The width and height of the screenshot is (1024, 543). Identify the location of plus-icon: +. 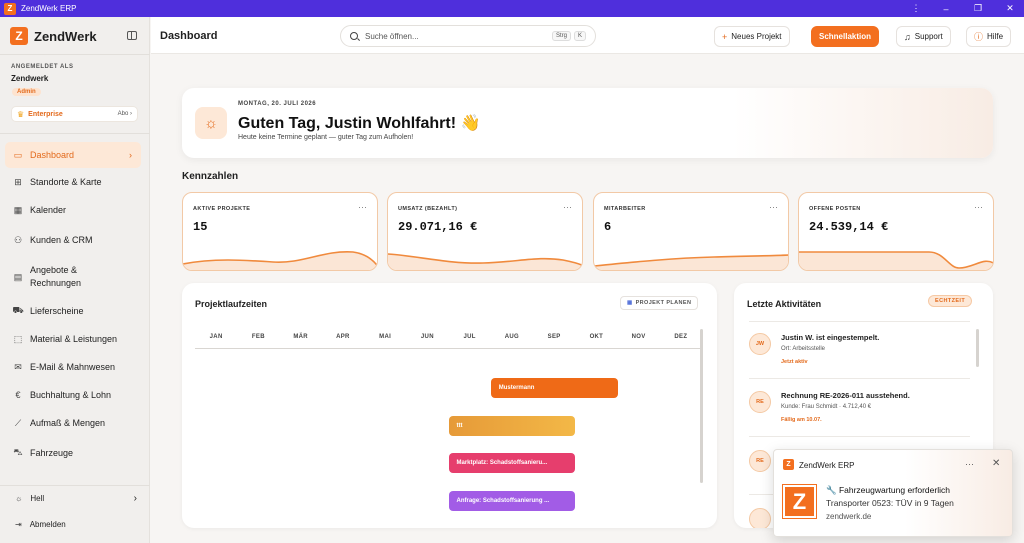
(725, 36).